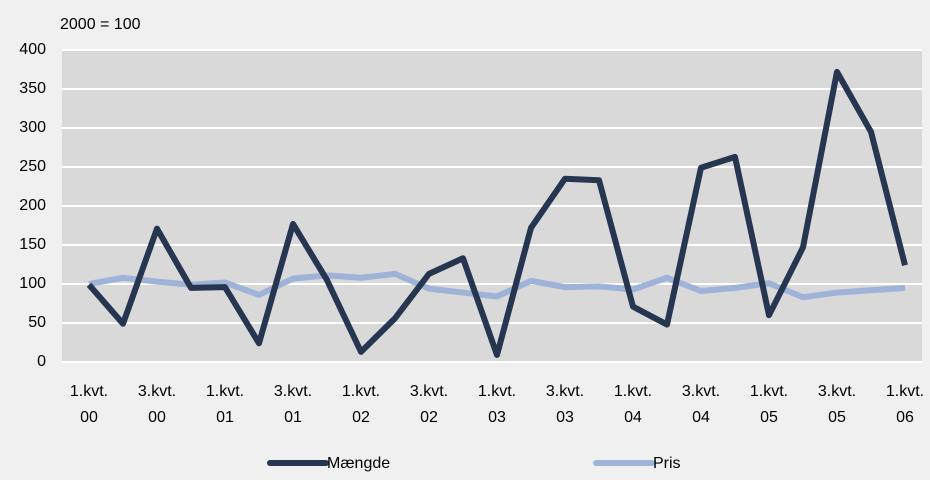 The image size is (930, 480). Describe the element at coordinates (769, 404) in the screenshot. I see `x-tick-label: 1.kvt. 05` at that location.